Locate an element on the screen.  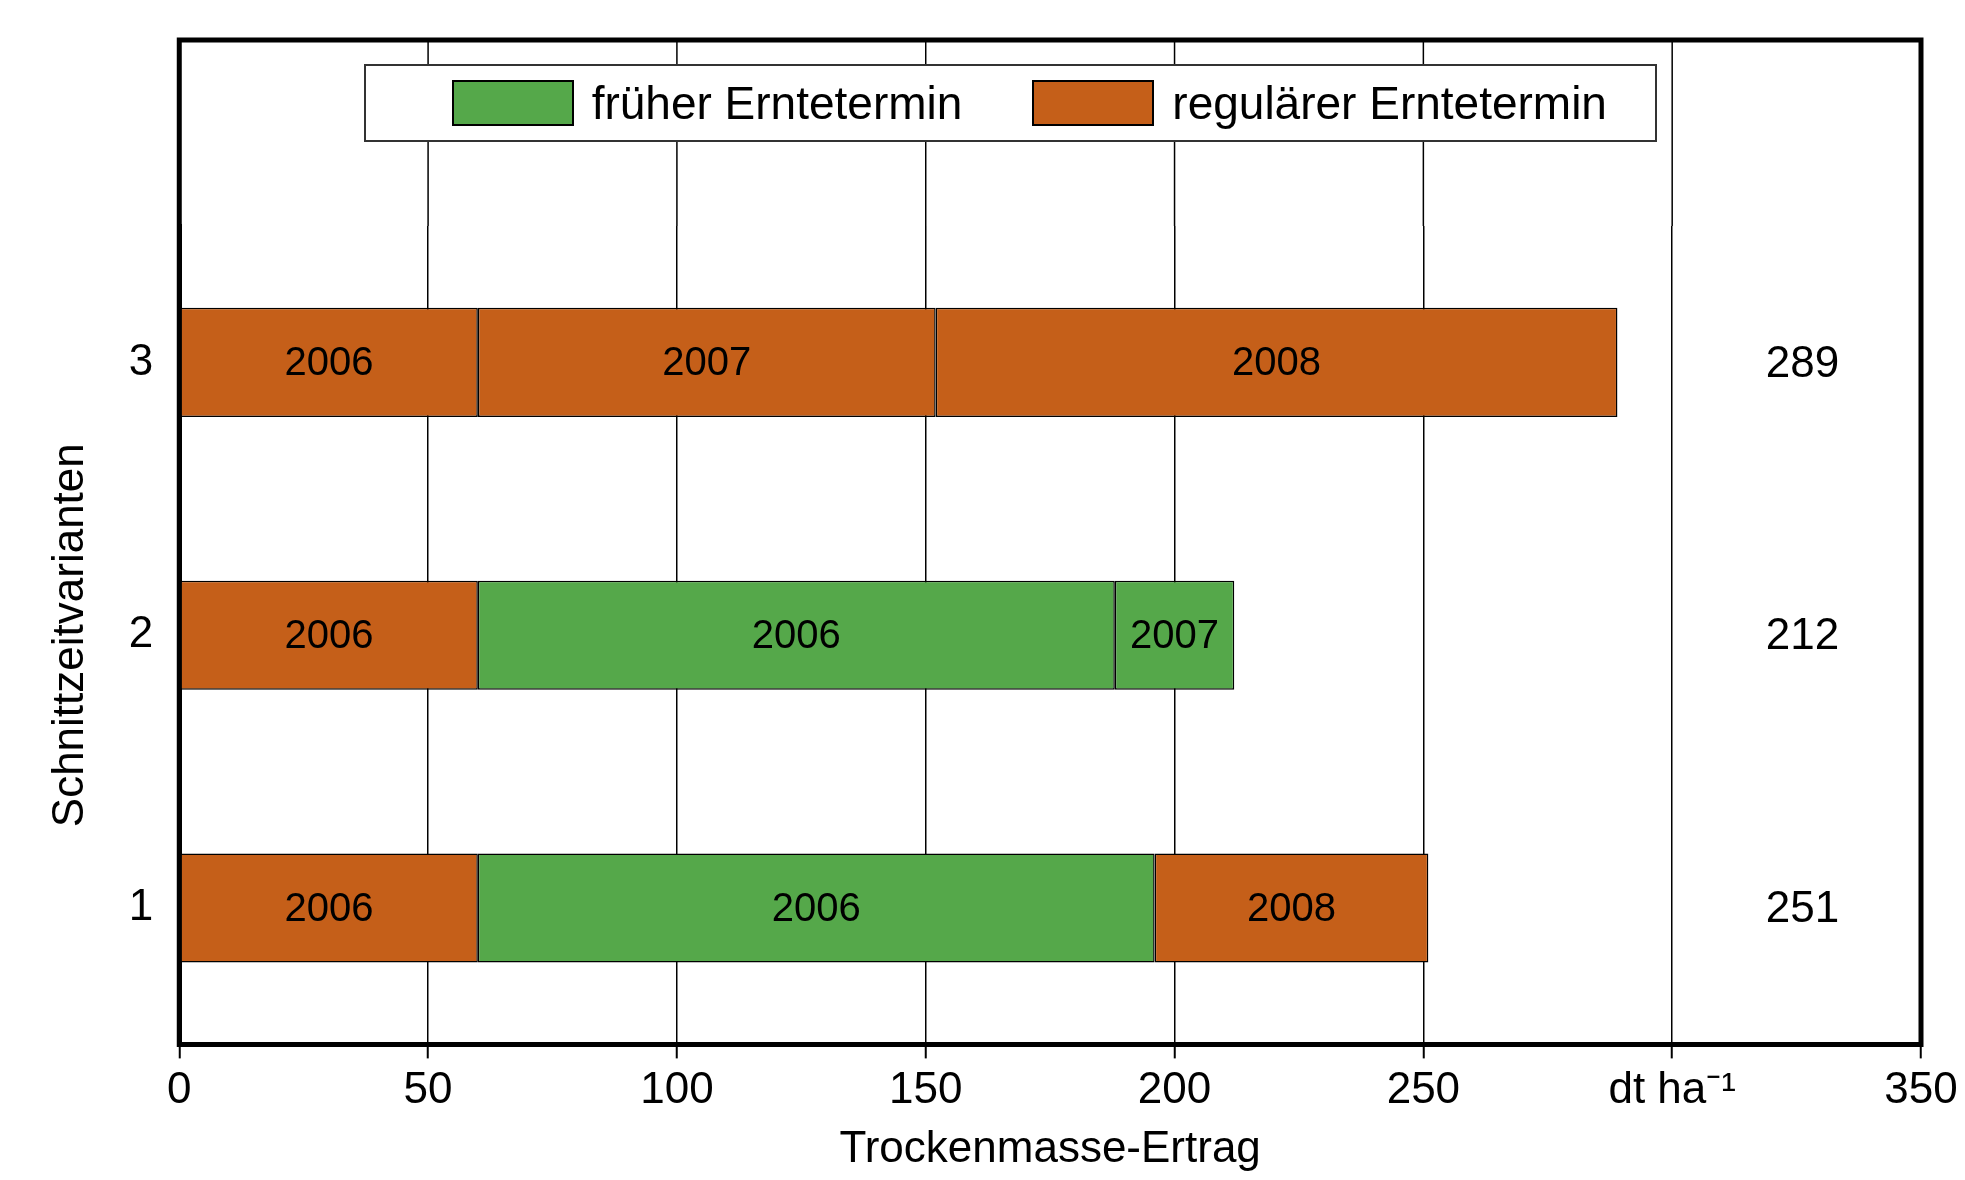
y-axis-title: Schnittzeitvarianten is located at coordinates (67, 635).